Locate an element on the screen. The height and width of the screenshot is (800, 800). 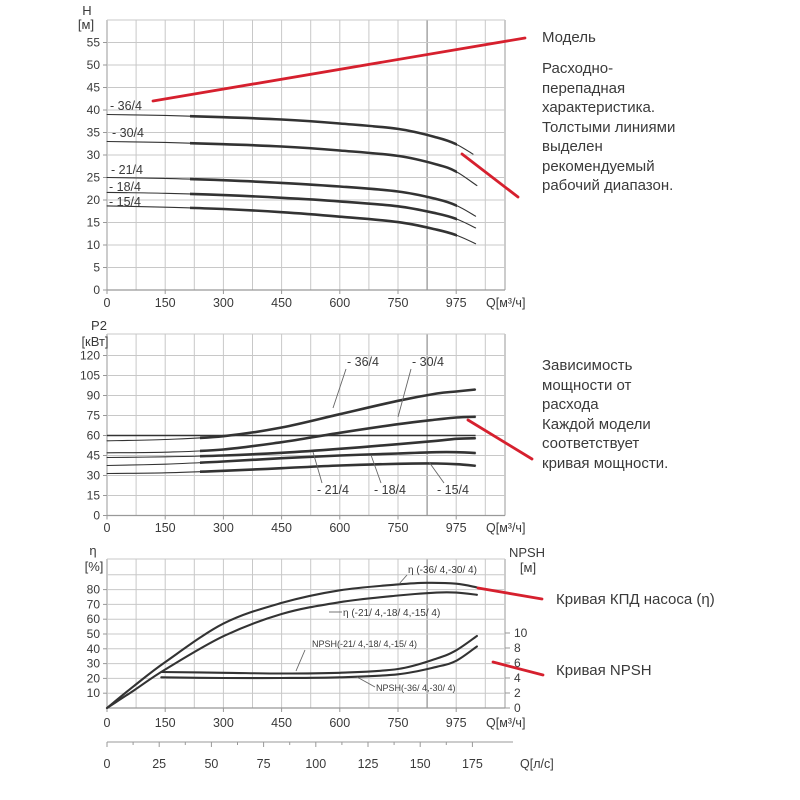
annotation-model: Модель is located at coordinates (569, 37).